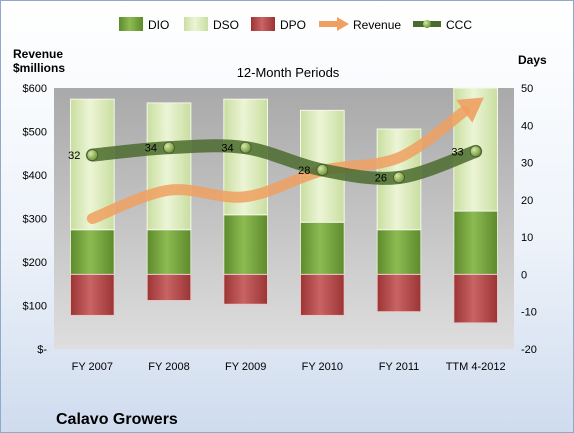 The height and width of the screenshot is (433, 574). I want to click on legend-label-dio: DIO, so click(158, 25).